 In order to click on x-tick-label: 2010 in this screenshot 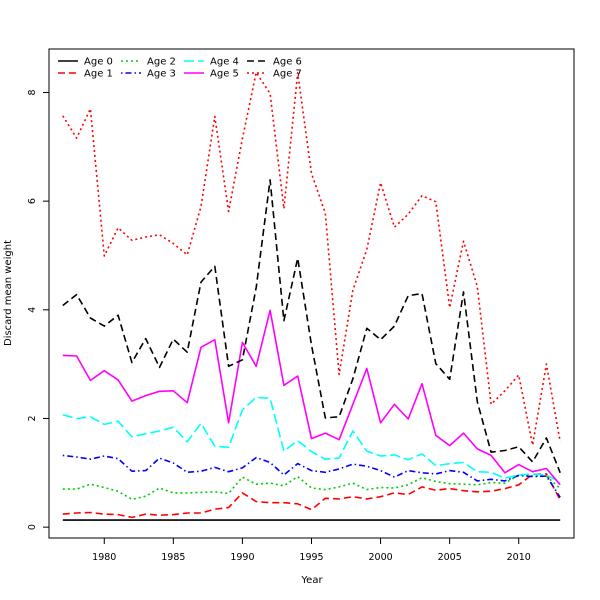, I will do `click(519, 557)`.